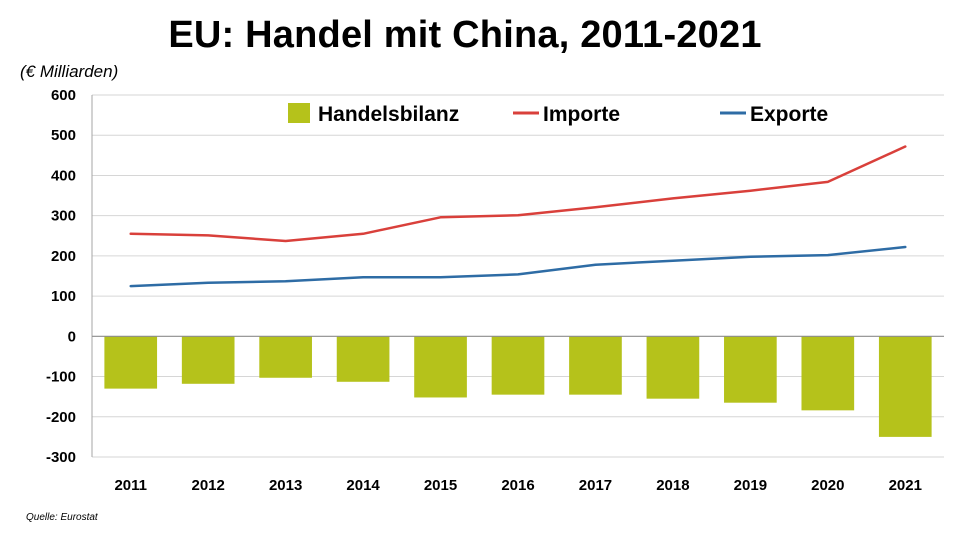 This screenshot has height=540, width=960. What do you see at coordinates (131, 362) in the screenshot?
I see `bar-handelsbilanz-2011` at bounding box center [131, 362].